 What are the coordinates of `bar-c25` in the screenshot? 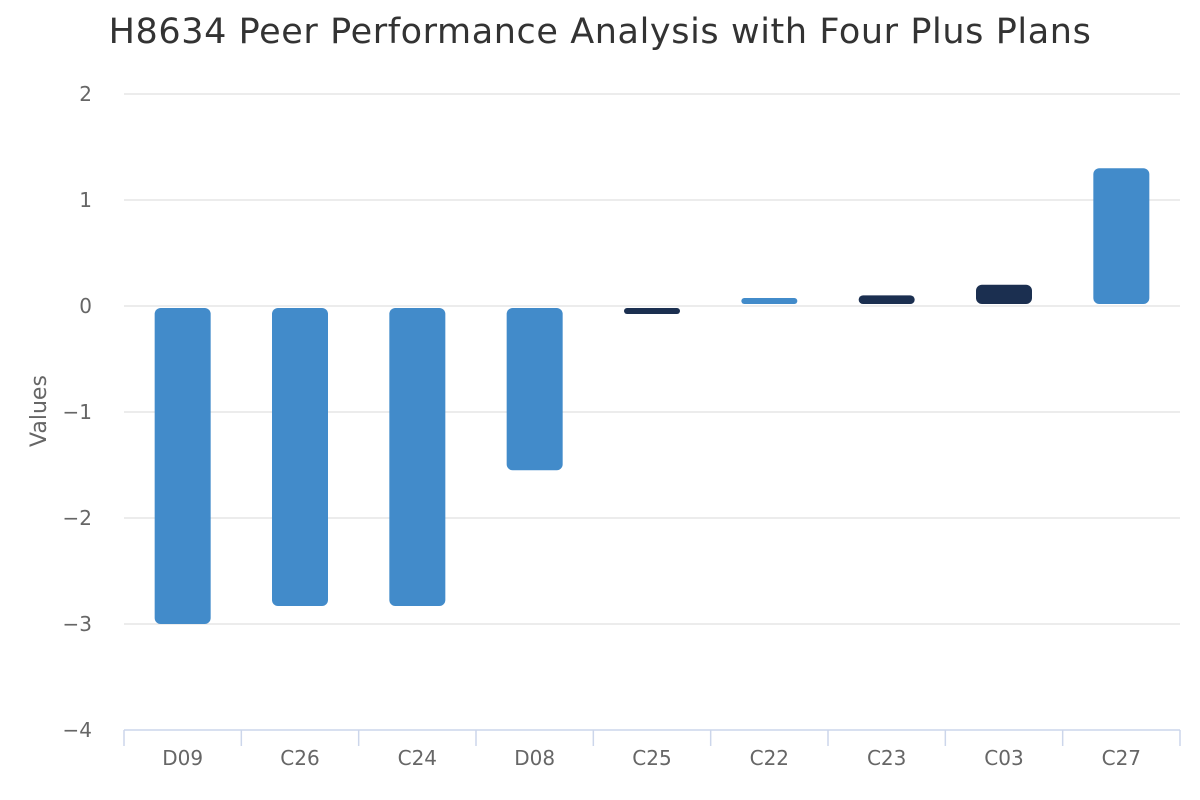 It's located at (652, 311).